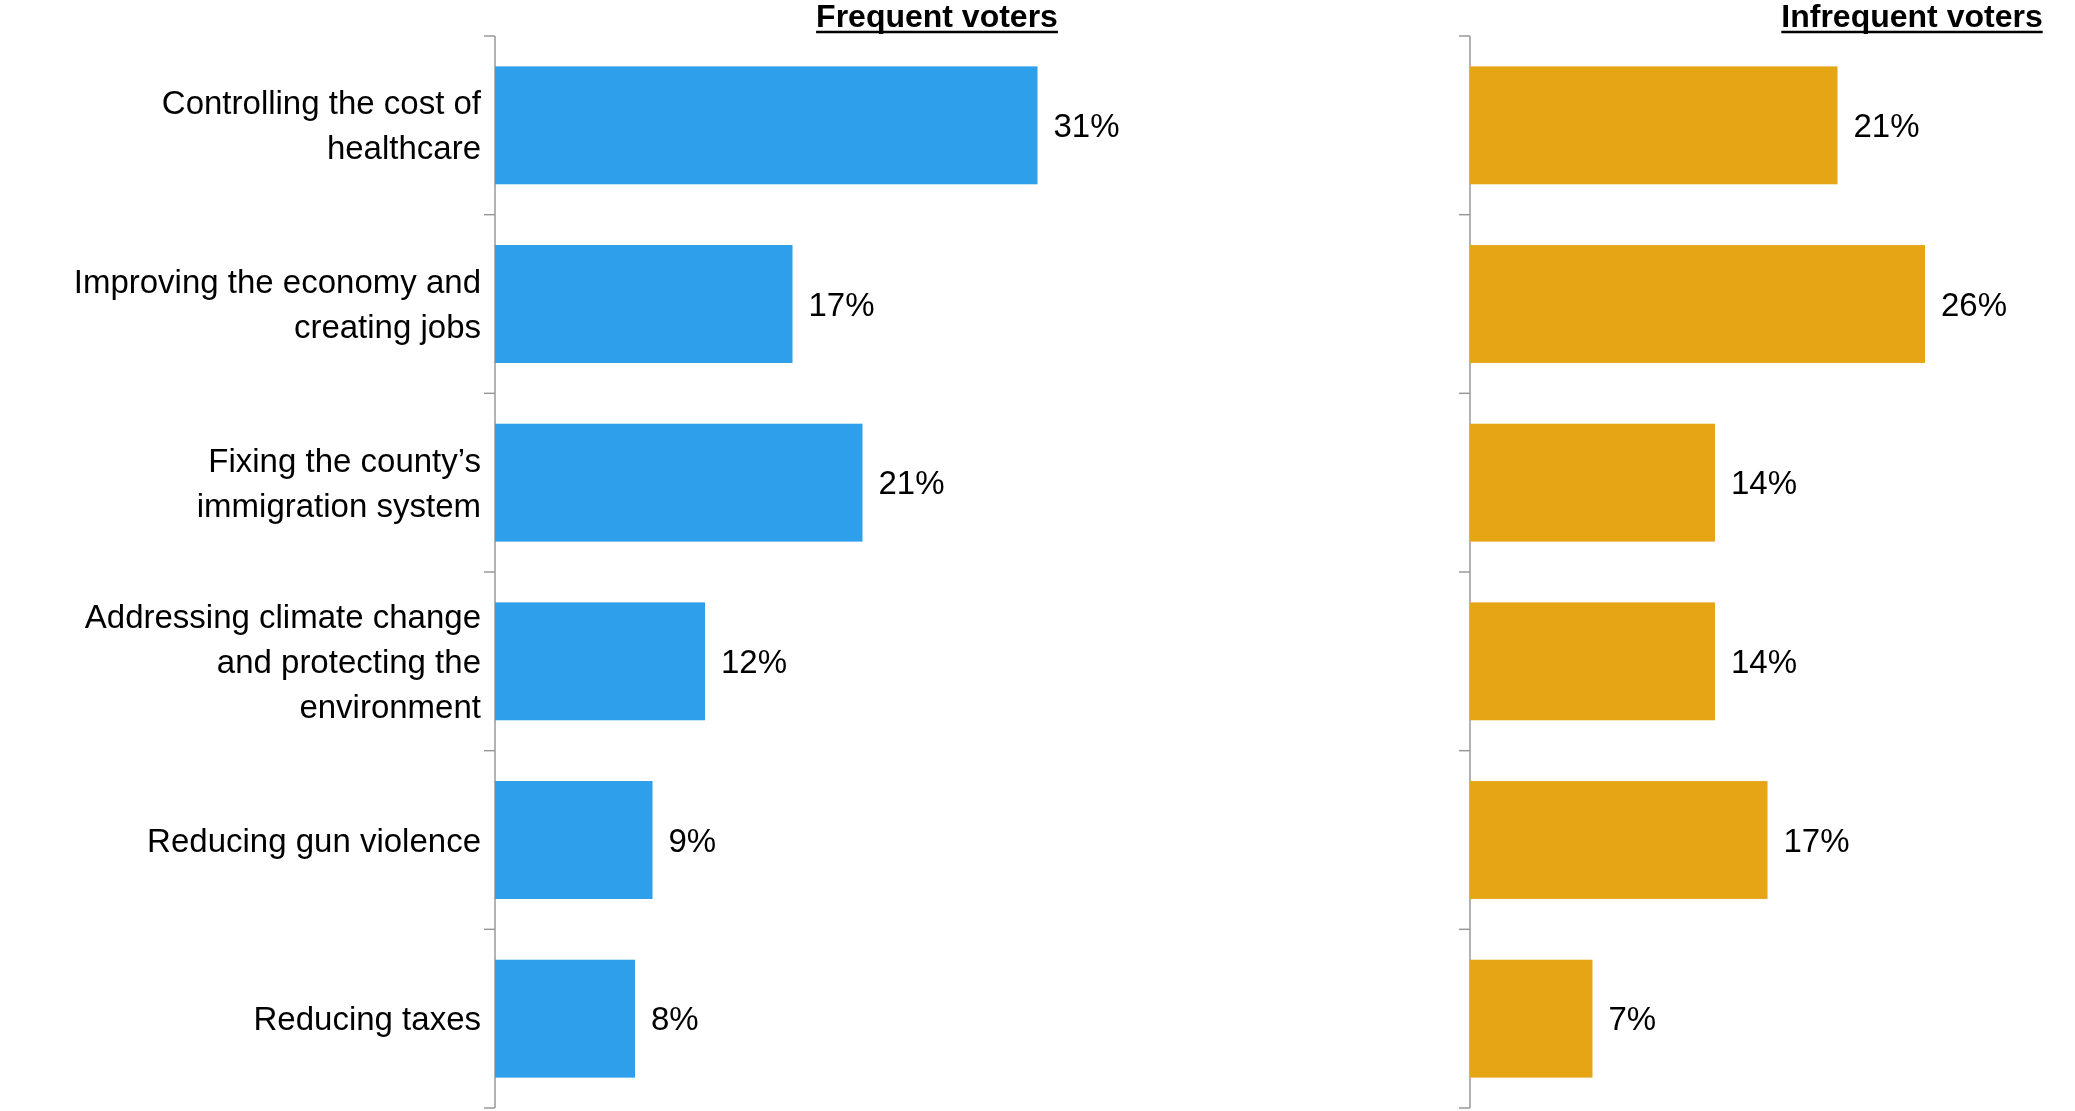 The height and width of the screenshot is (1111, 2075). I want to click on chart-title: Infrequent voters, so click(1912, 17).